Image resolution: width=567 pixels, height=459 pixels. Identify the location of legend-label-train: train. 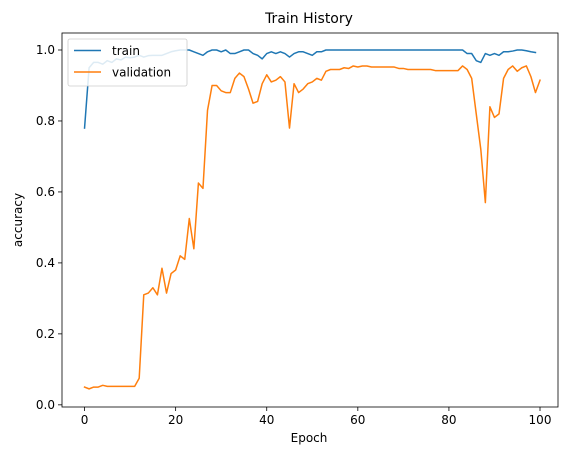
(126, 51).